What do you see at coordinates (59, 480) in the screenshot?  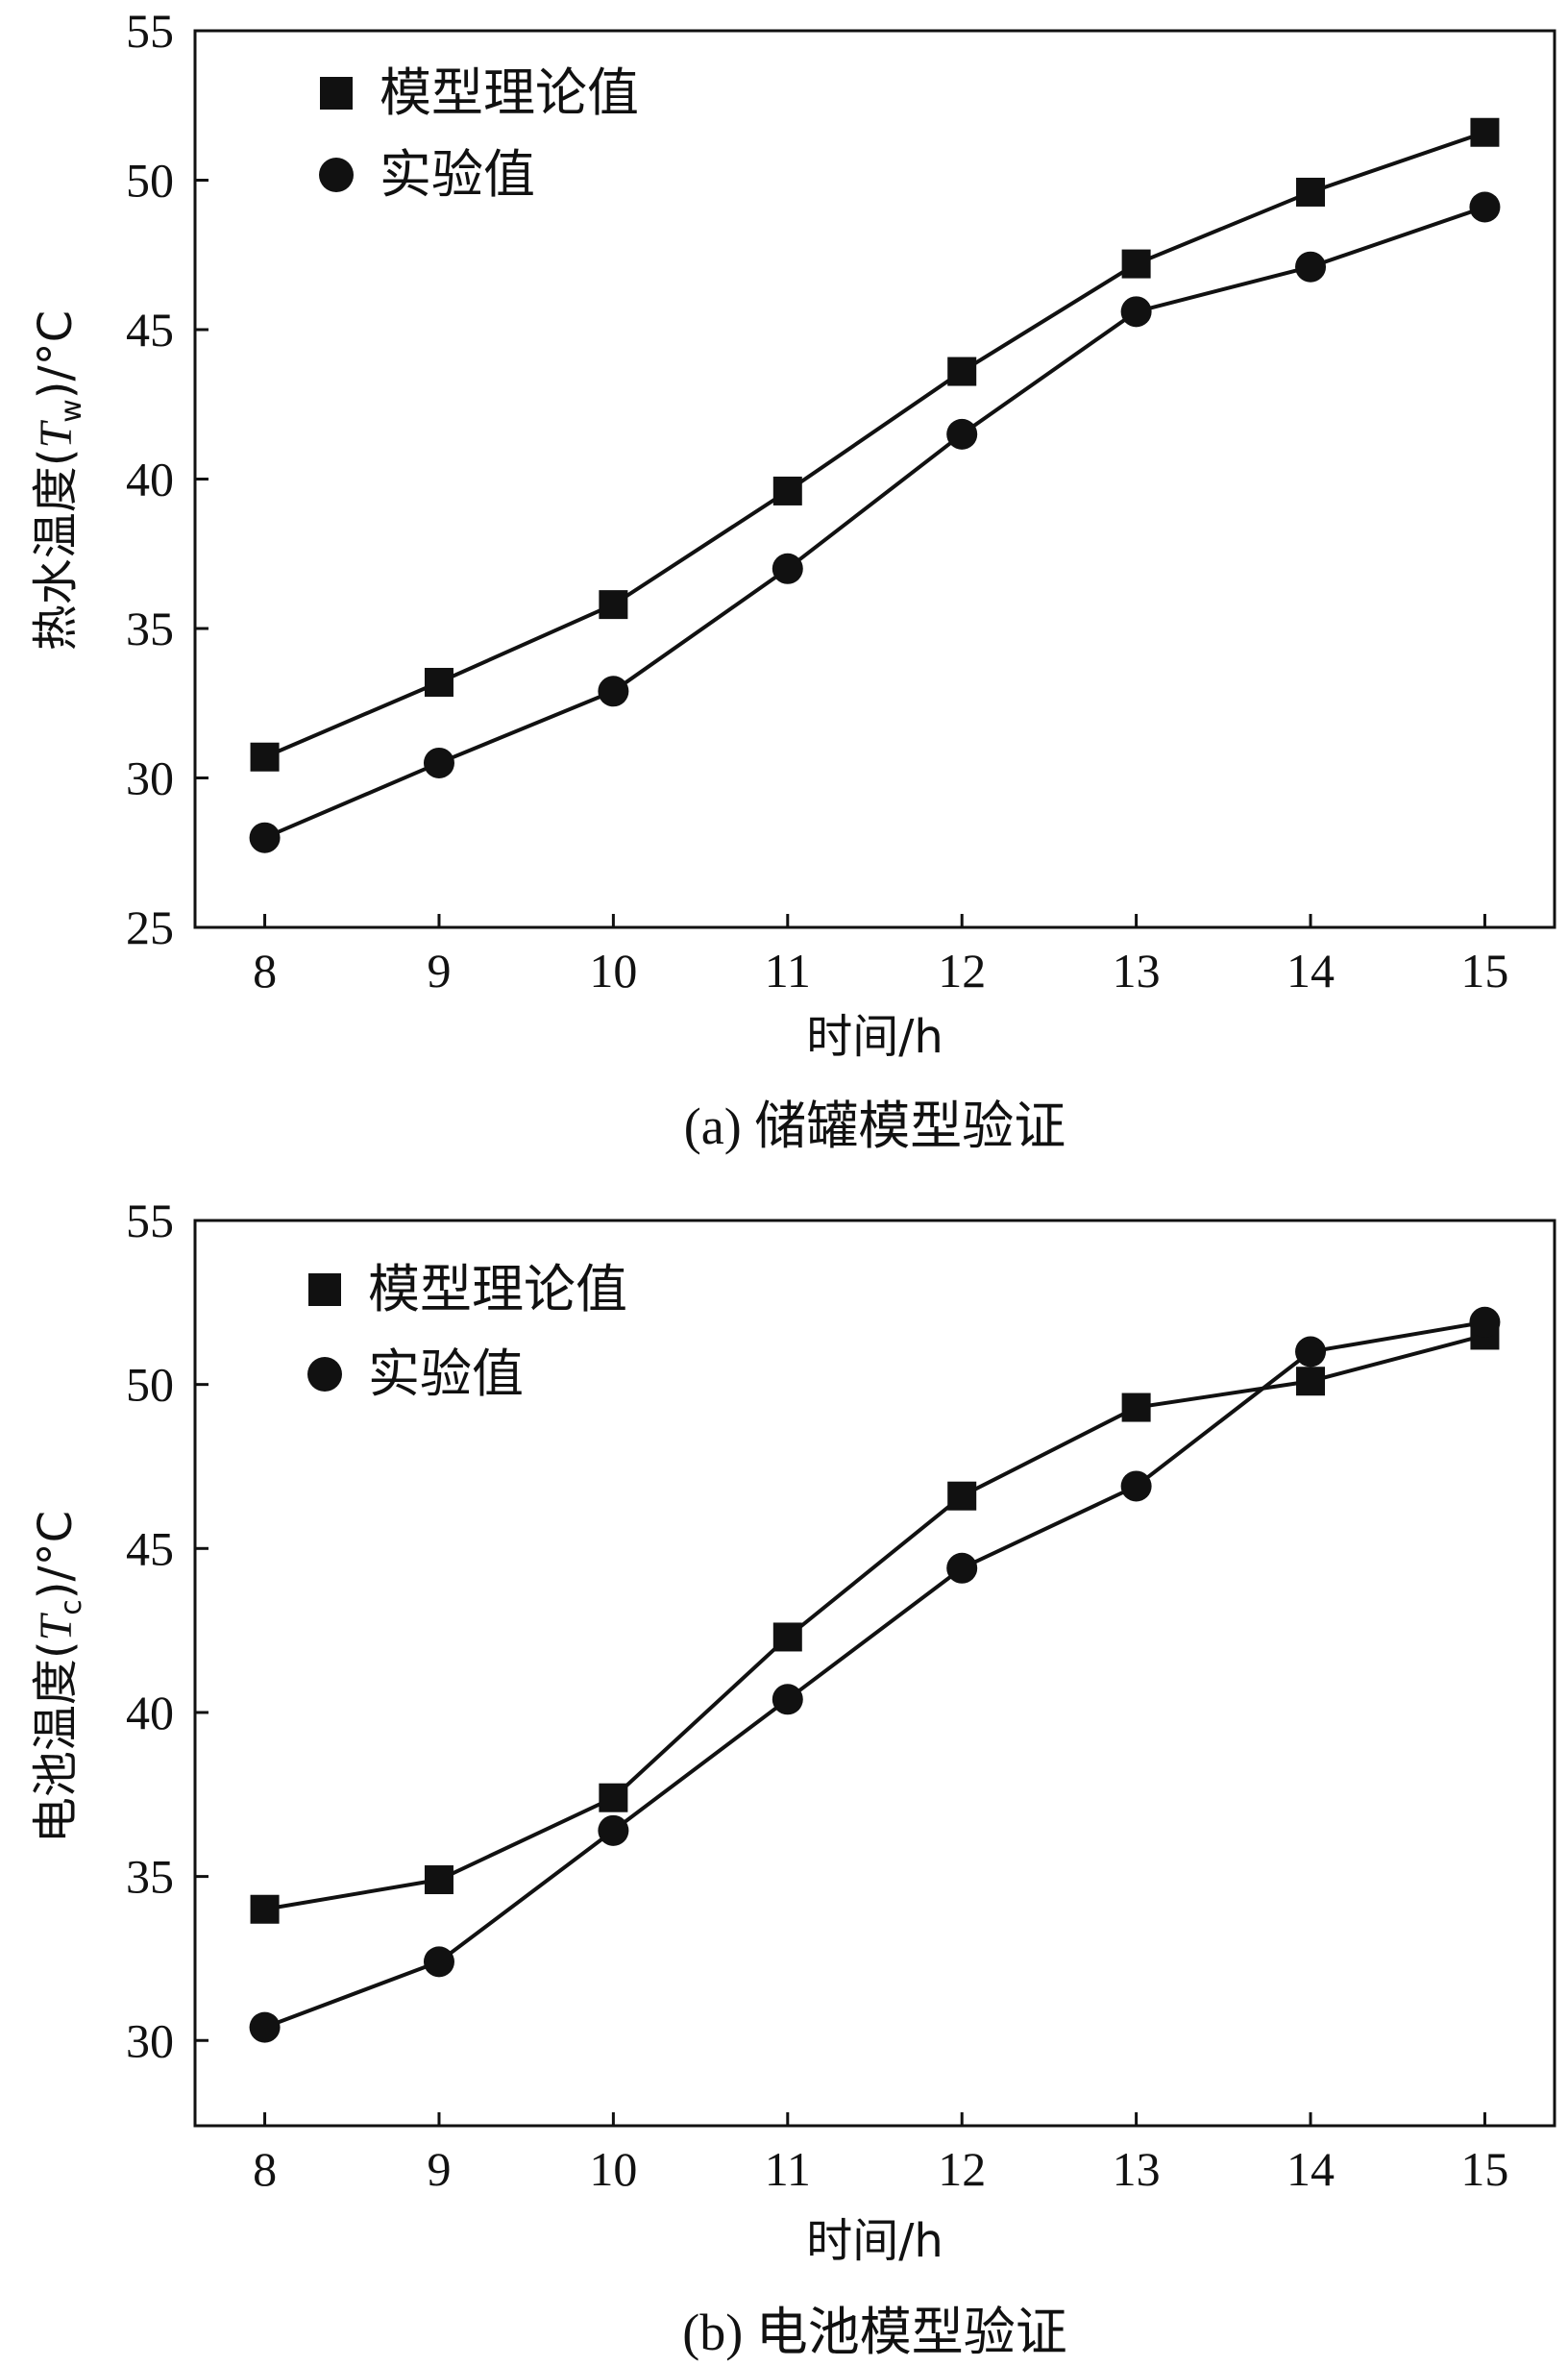 I see `y-axis-title: 热水温度(Tw)/°C` at bounding box center [59, 480].